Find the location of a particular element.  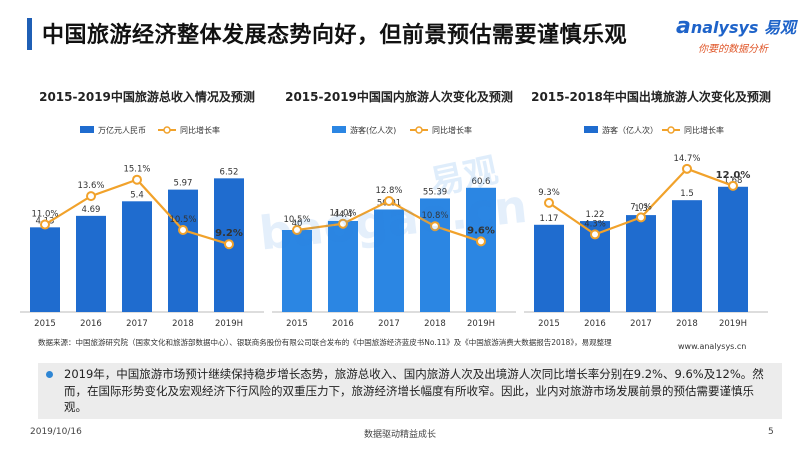

bar-value-label: 1.22 is located at coordinates (595, 215).